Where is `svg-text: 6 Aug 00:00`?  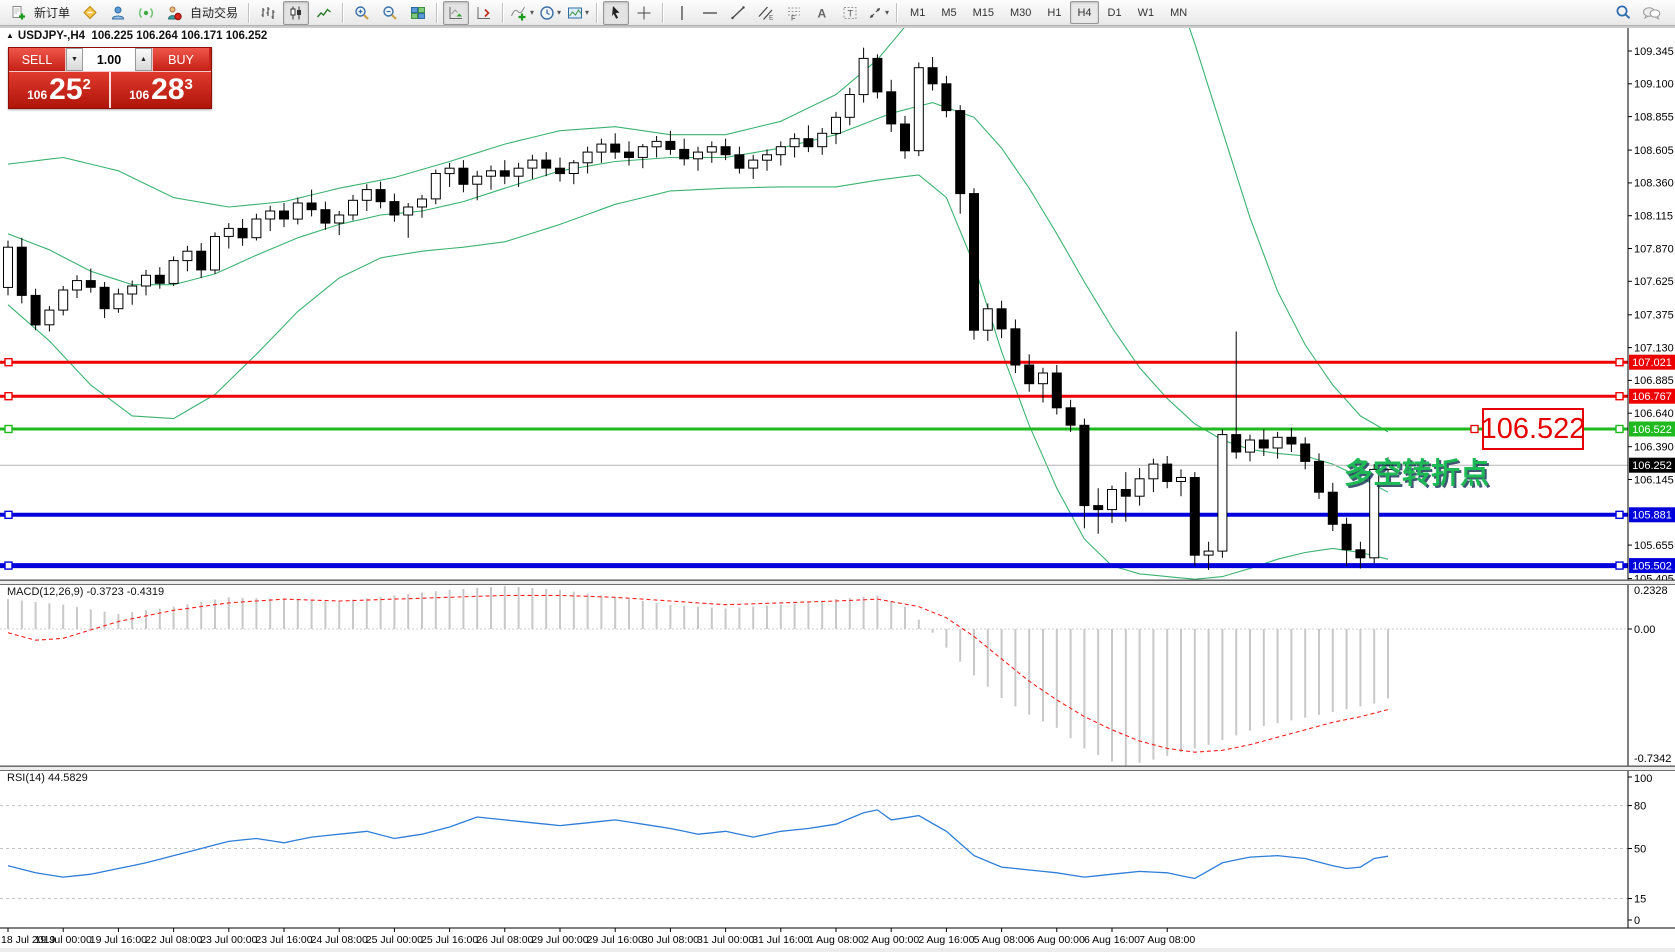 svg-text: 6 Aug 00:00 is located at coordinates (1057, 940).